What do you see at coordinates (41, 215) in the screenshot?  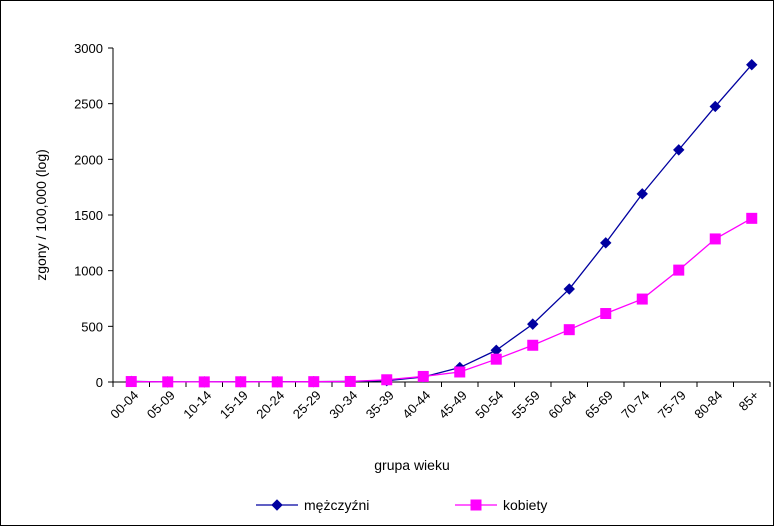 I see `y-axis-title: zgony / 100,000 (log)` at bounding box center [41, 215].